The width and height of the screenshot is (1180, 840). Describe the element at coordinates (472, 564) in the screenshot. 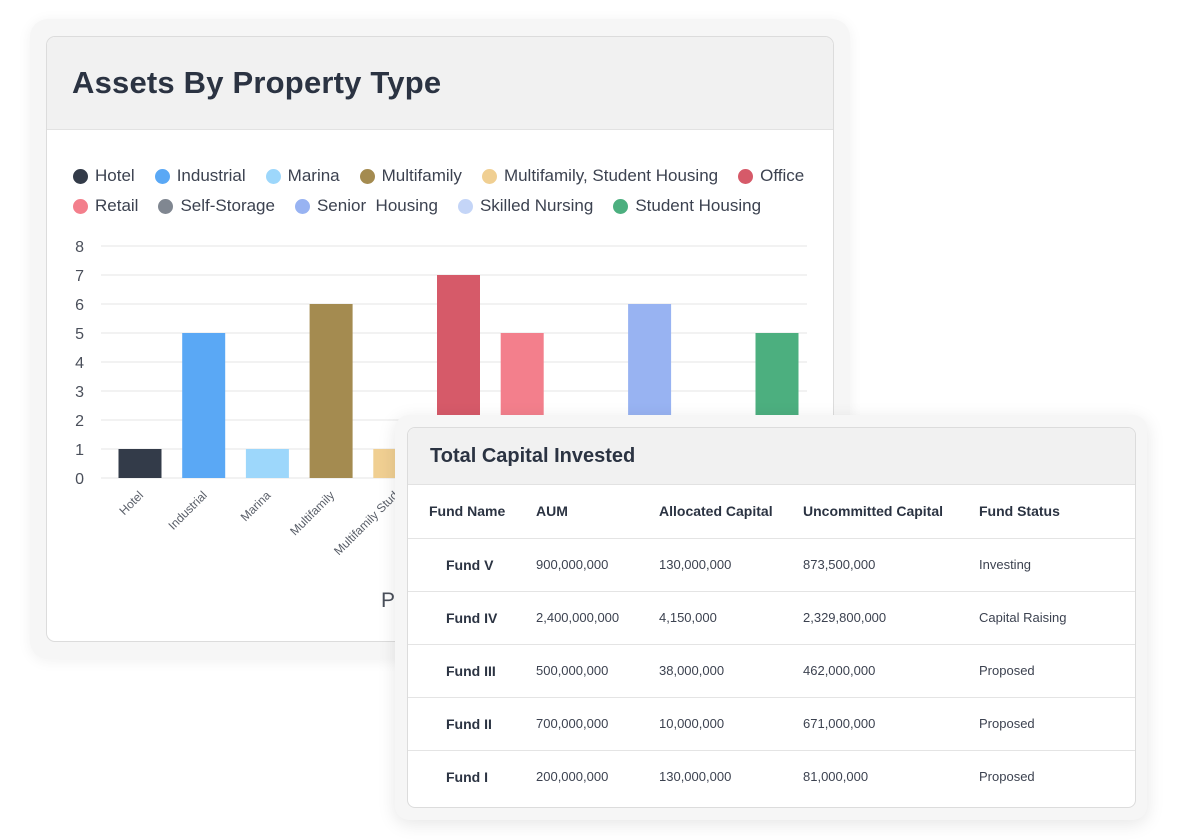

I see `fund-name-cell: Fund V` at that location.